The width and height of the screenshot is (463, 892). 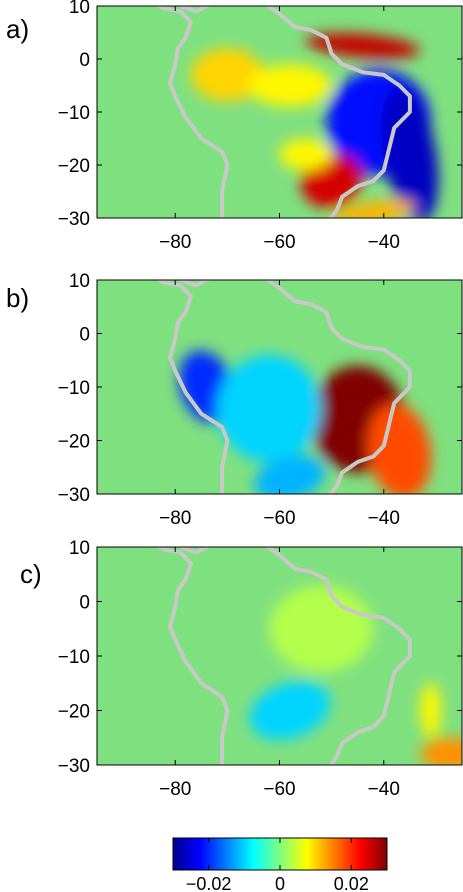 What do you see at coordinates (351, 883) in the screenshot?
I see `colorbar-tick-label: 0.02` at bounding box center [351, 883].